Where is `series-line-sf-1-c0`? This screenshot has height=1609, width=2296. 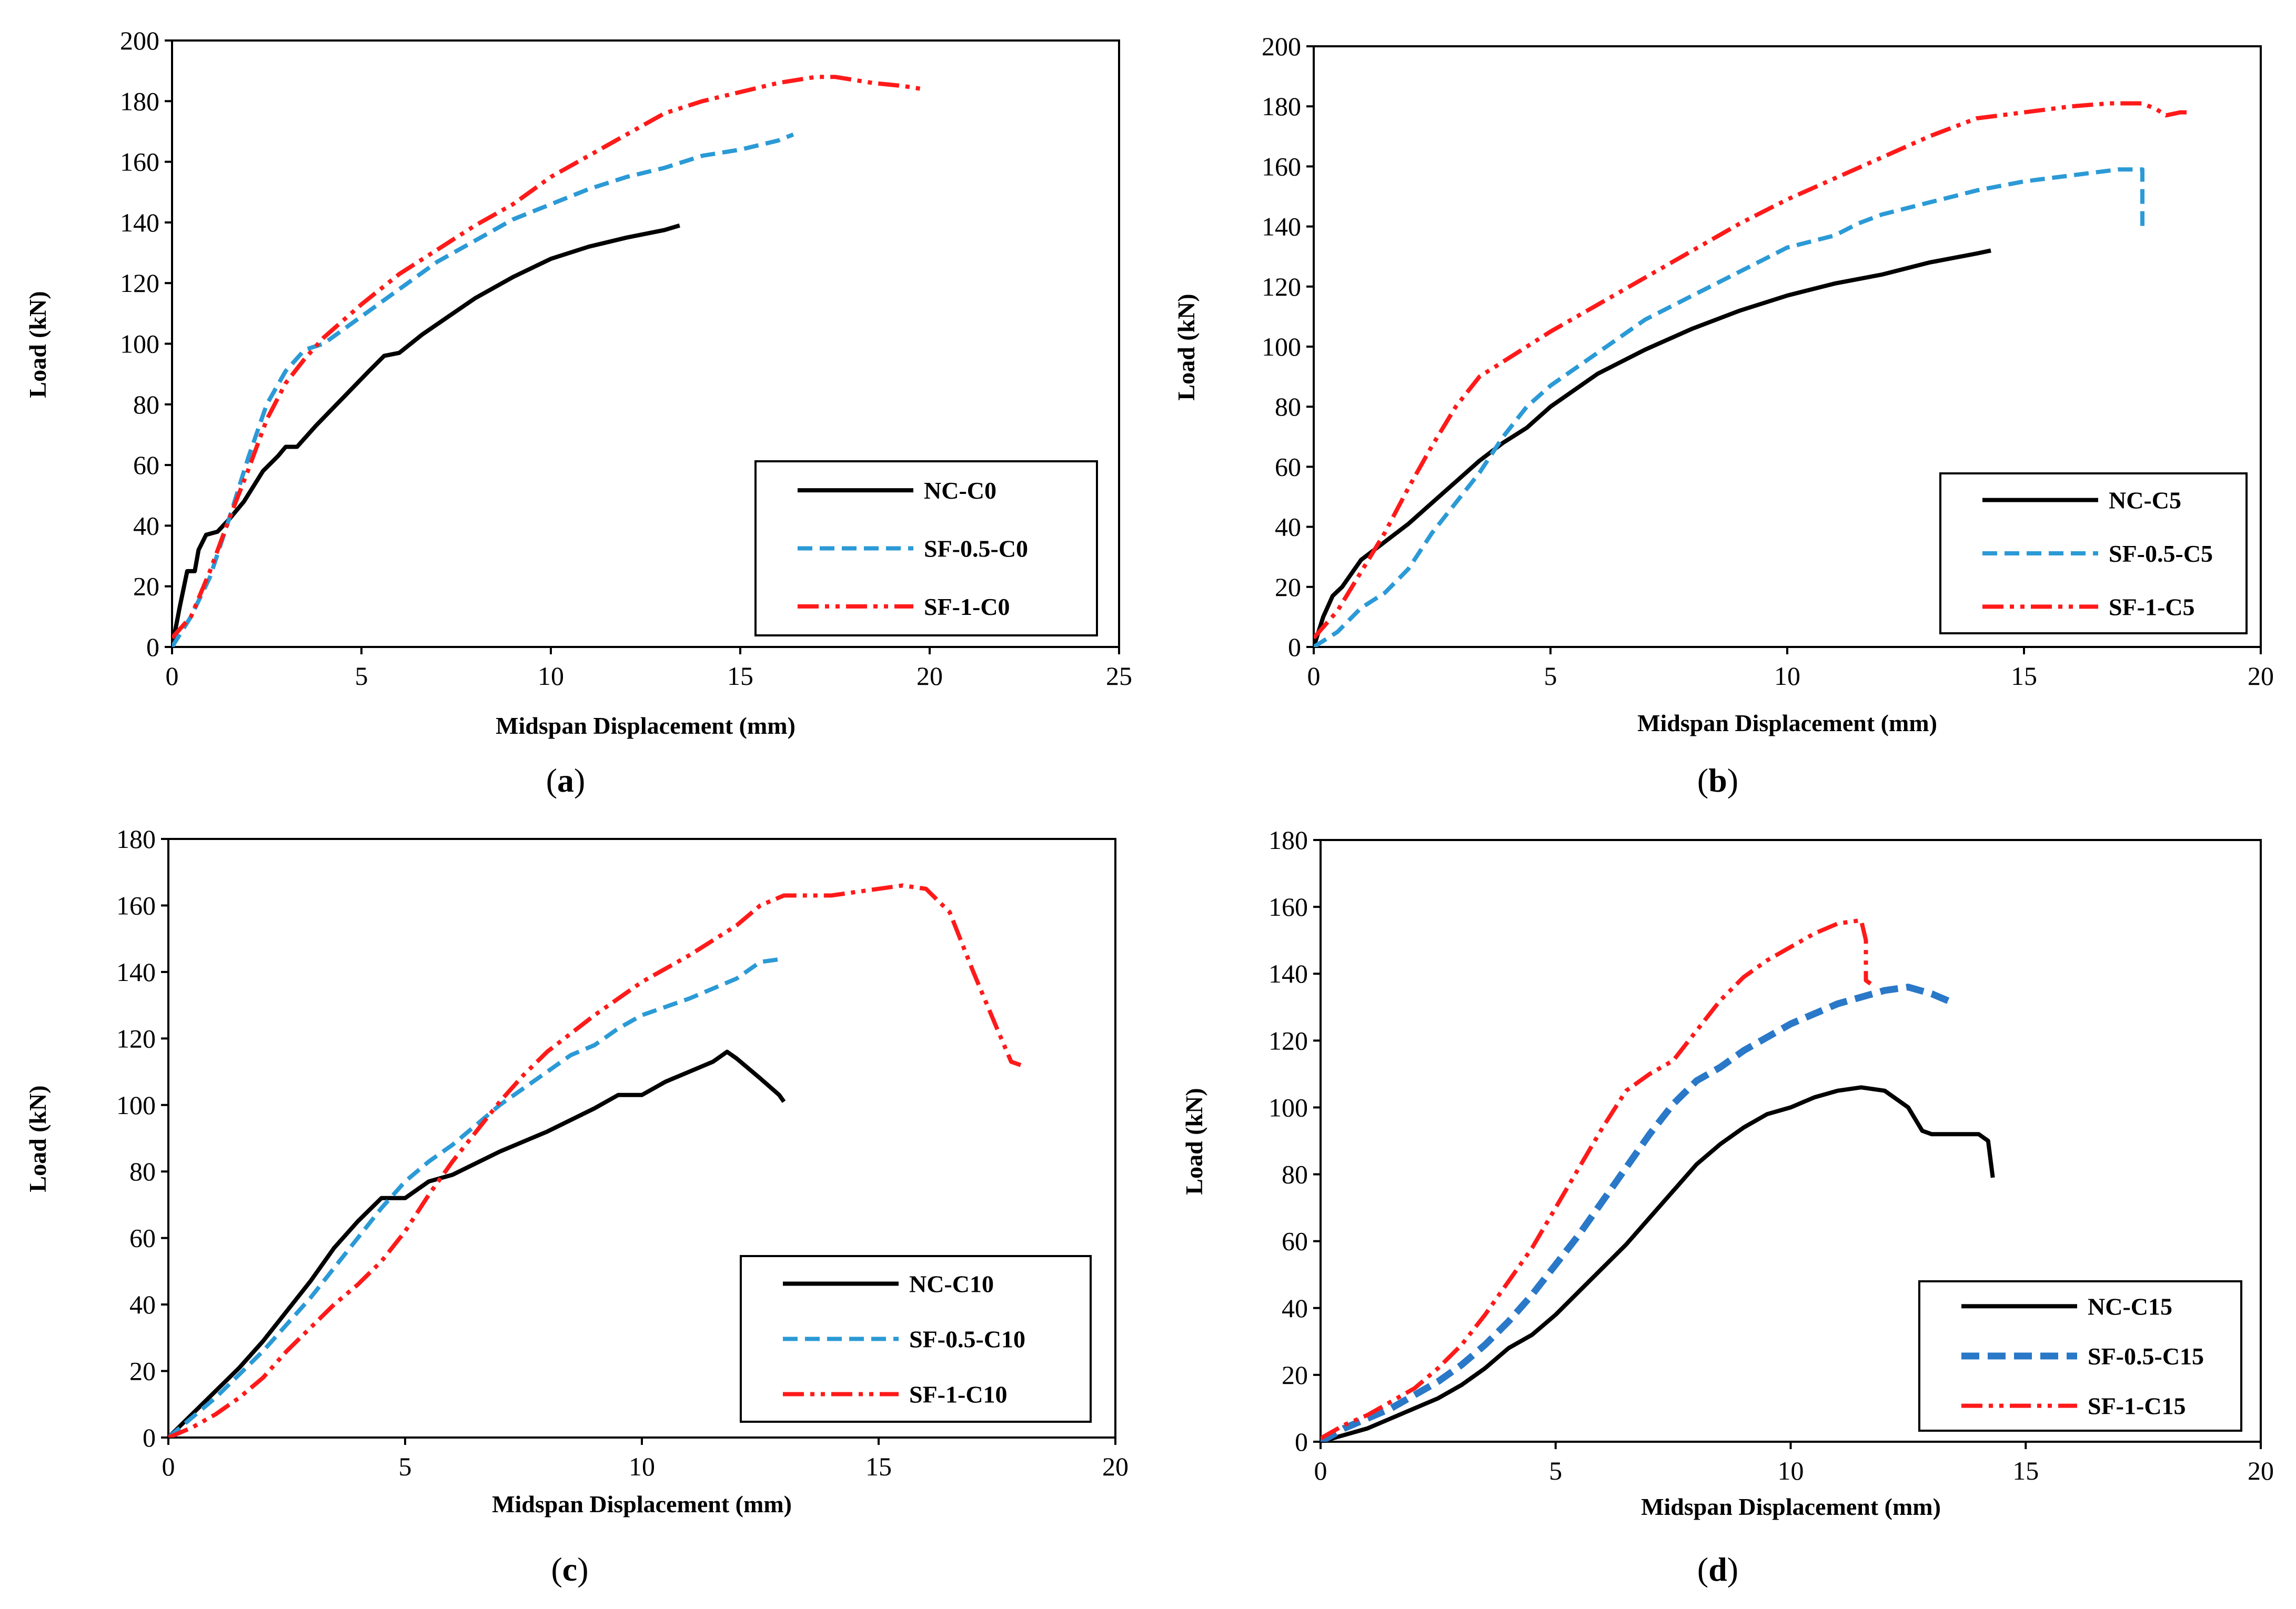
series-line-sf-1-c0 is located at coordinates (547, 357).